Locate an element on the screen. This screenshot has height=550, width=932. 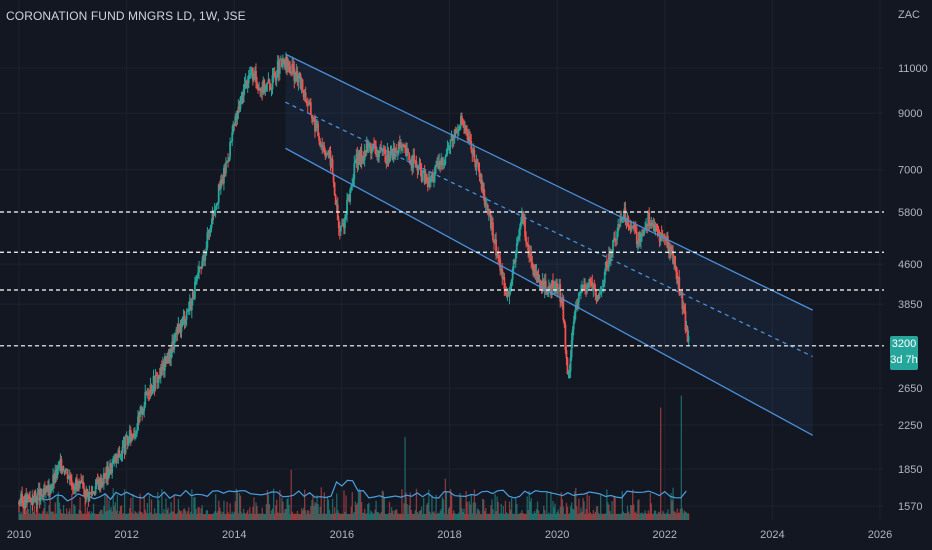
x-axis-tick-label: 2016 is located at coordinates (342, 535).